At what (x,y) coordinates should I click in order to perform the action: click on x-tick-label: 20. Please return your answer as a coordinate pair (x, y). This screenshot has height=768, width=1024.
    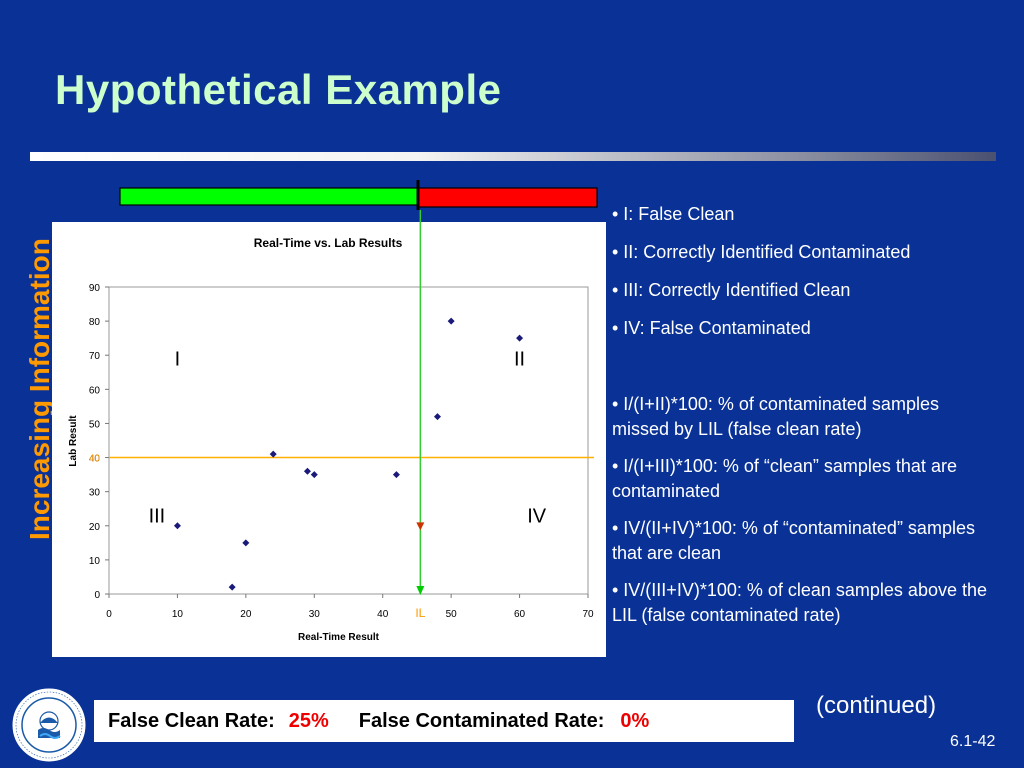
    Looking at the image, I should click on (246, 614).